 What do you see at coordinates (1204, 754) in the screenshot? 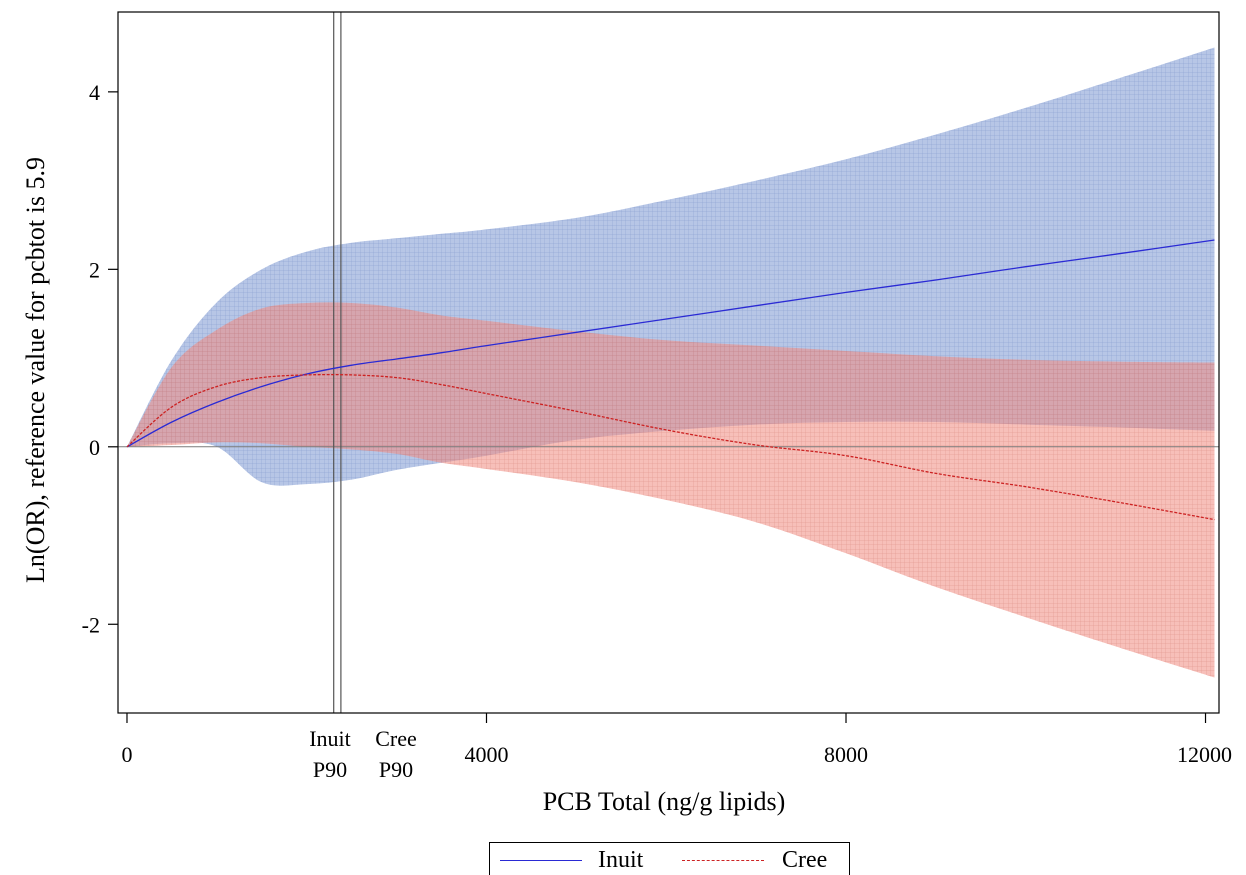
I see `x-tick-label: 12000` at bounding box center [1204, 754].